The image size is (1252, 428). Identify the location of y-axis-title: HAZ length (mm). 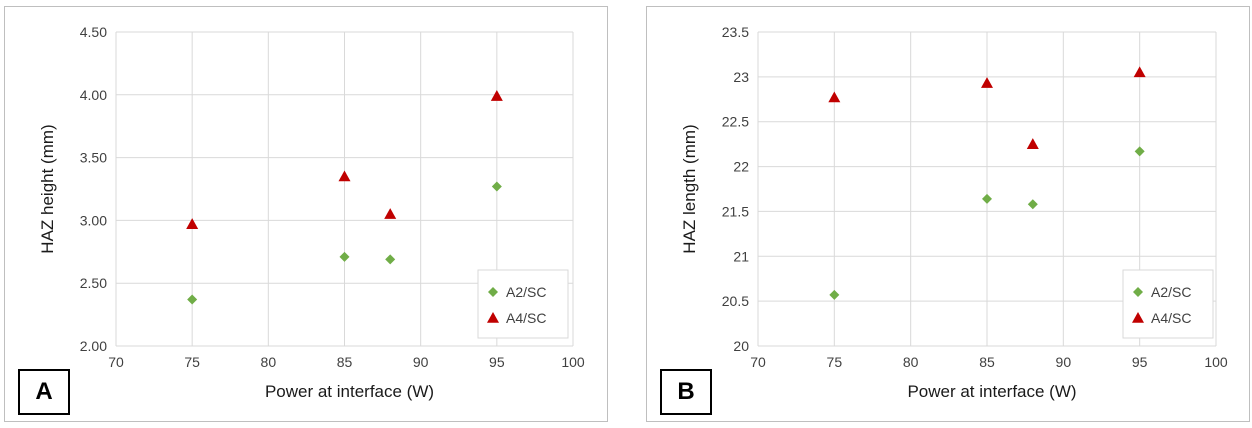
(689, 188).